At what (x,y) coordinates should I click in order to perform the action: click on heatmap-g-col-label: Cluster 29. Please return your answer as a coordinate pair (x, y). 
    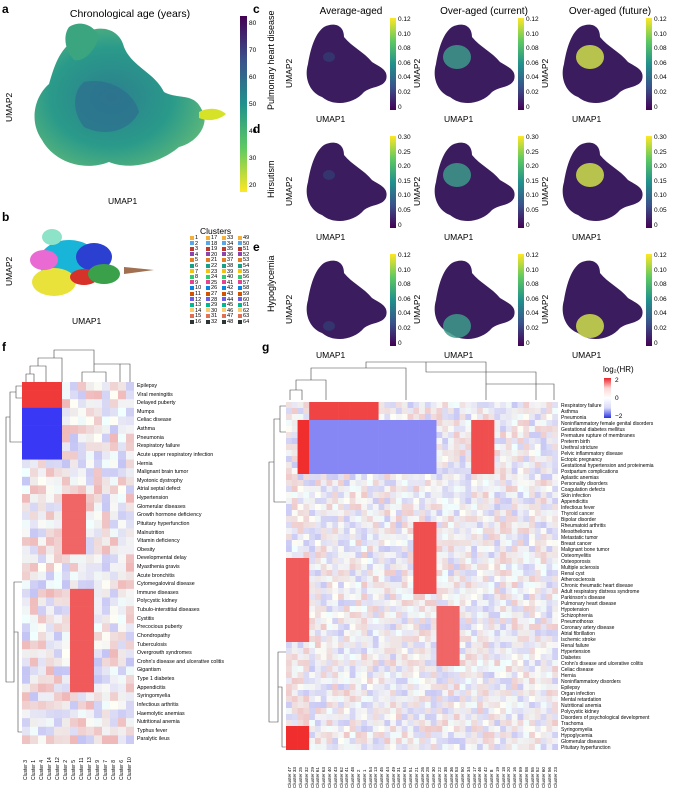
    Looking at the image, I should click on (312, 777).